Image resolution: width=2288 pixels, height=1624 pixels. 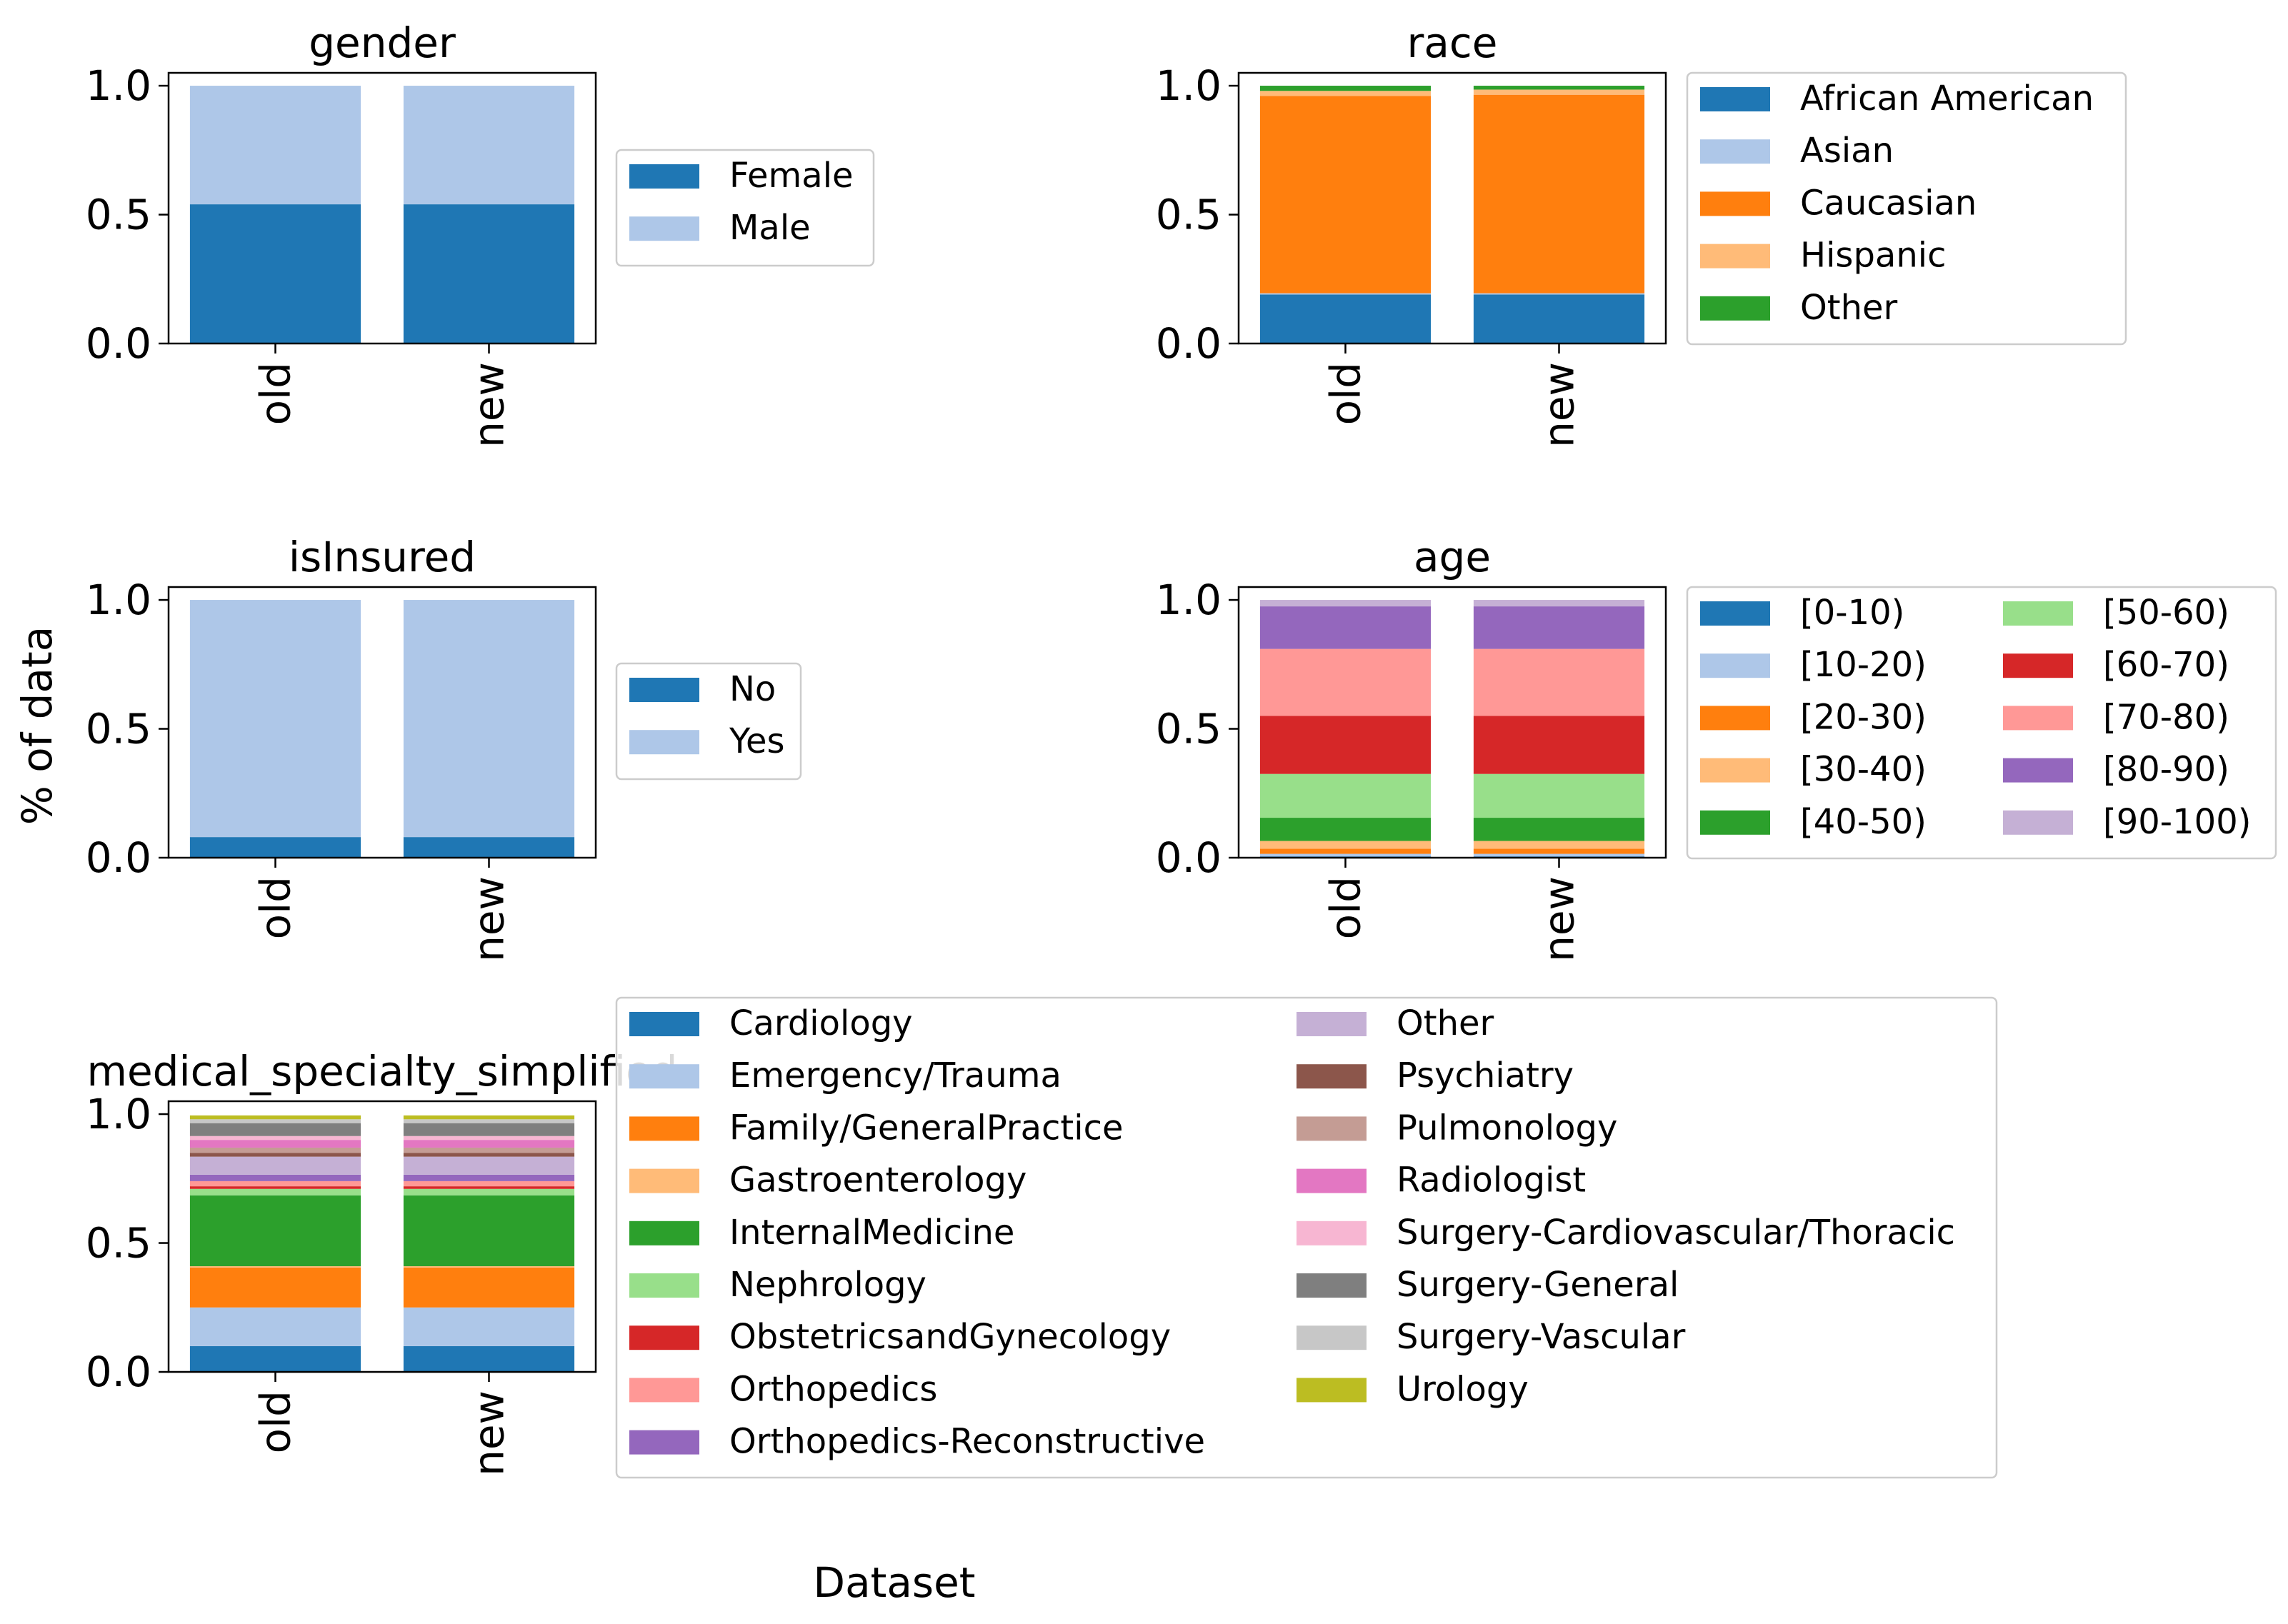 What do you see at coordinates (1189, 343) in the screenshot?
I see `y-tick-label: 0.0` at bounding box center [1189, 343].